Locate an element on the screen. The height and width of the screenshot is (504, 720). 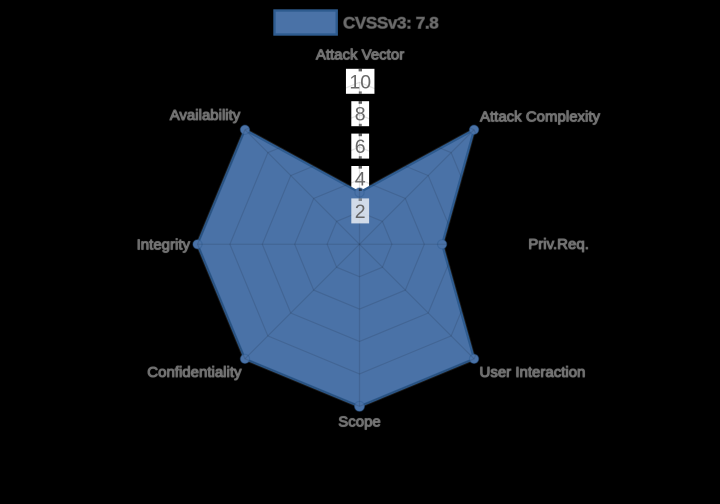
svg-text: Attack Vector is located at coordinates (360, 54).